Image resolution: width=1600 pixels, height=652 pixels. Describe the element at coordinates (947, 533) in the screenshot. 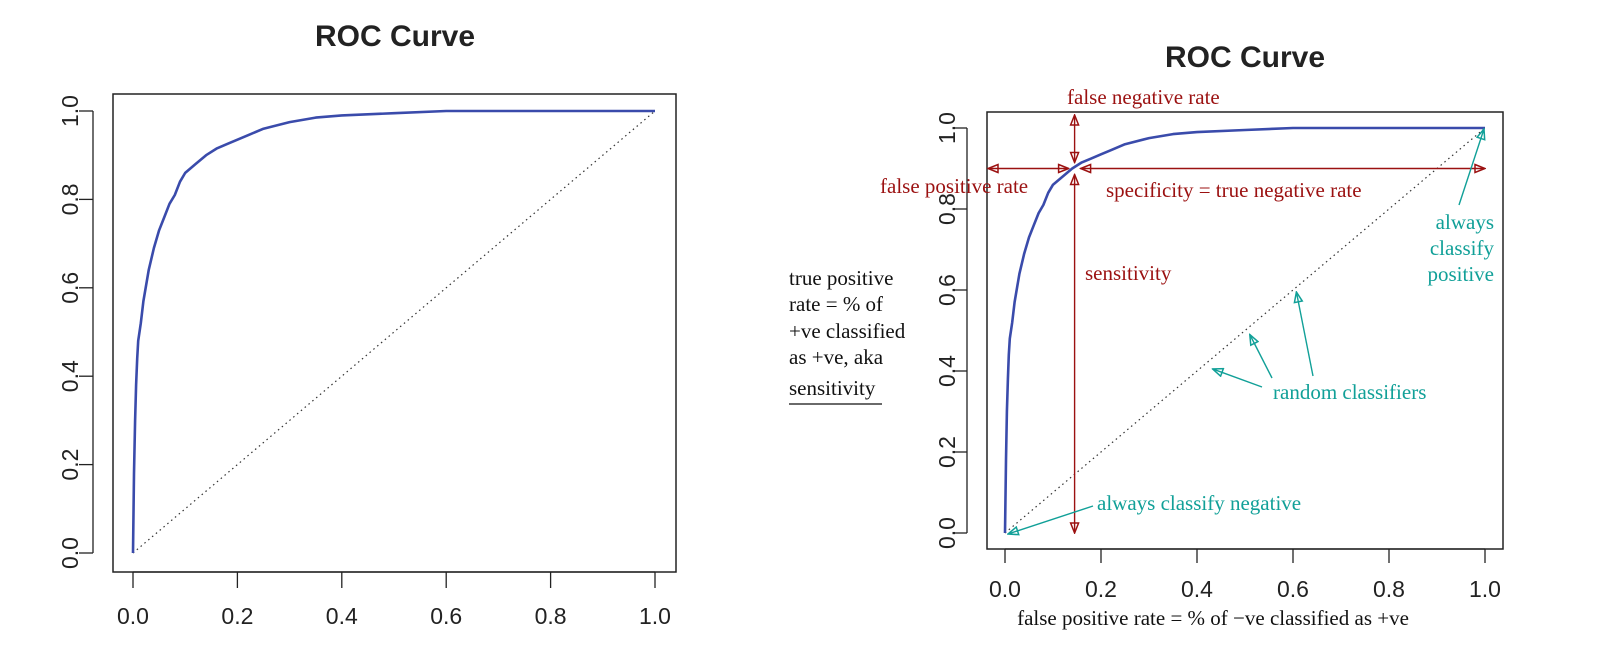

I see `right-y-tick-label: 0.0` at that location.